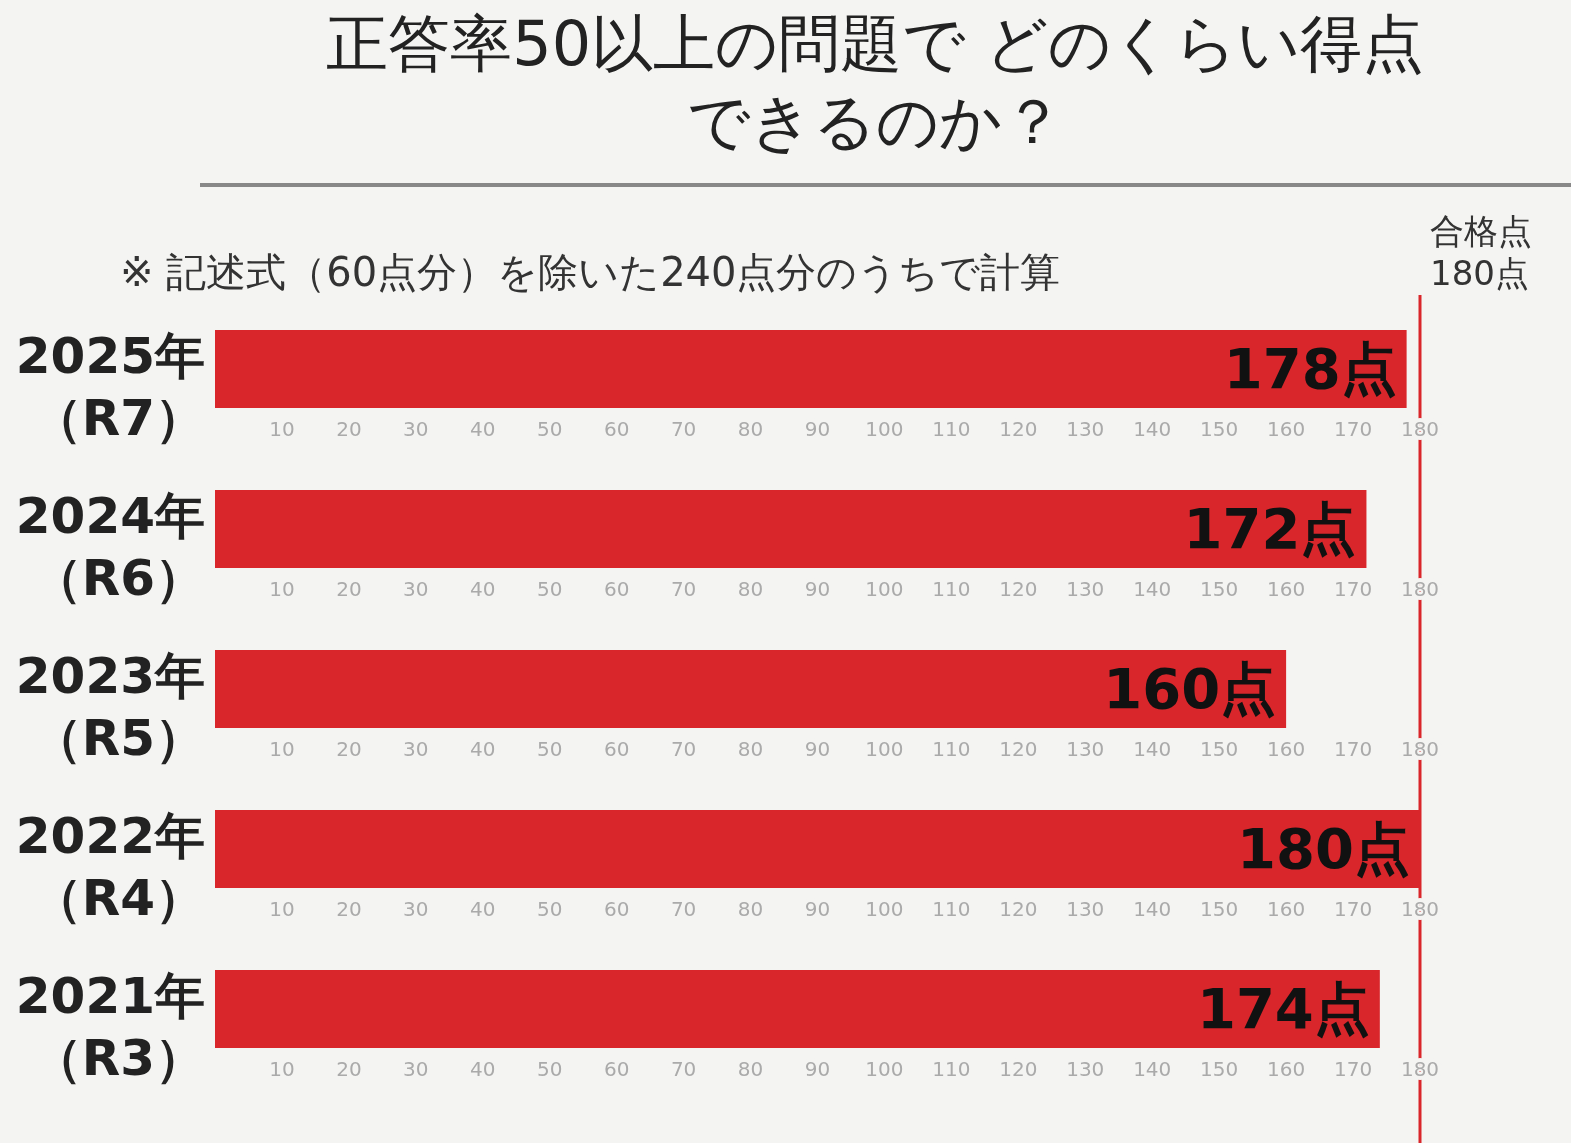  What do you see at coordinates (1309, 369) in the screenshot?
I see `data-label: 178点` at bounding box center [1309, 369].